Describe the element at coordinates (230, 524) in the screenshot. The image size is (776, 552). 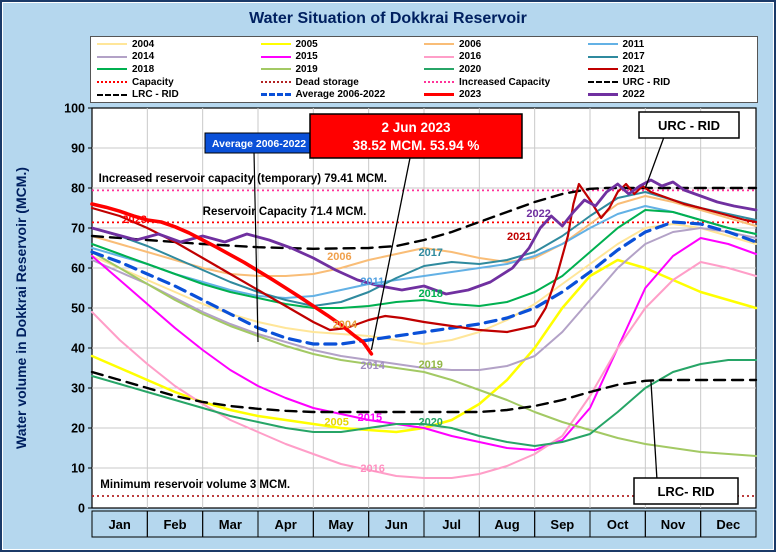
I see `month-label-mar: Mar` at that location.